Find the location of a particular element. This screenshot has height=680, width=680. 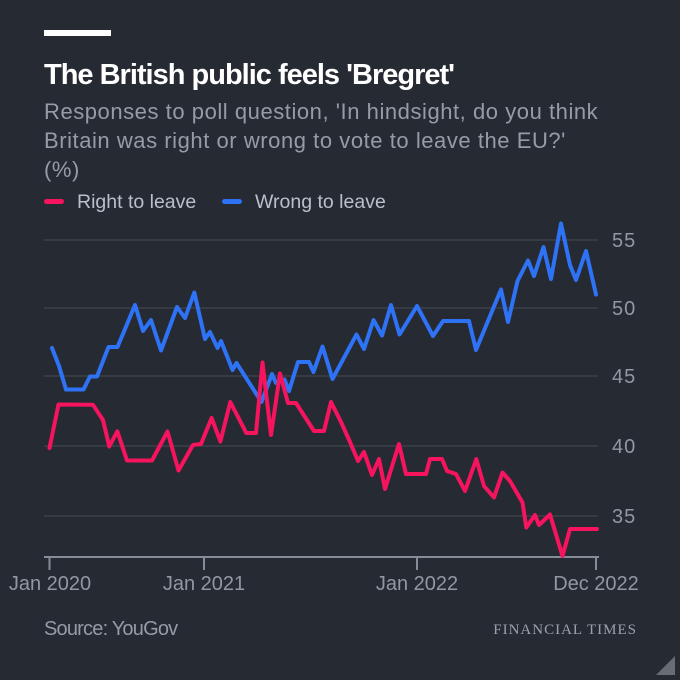

svg-text: 45 is located at coordinates (624, 377).